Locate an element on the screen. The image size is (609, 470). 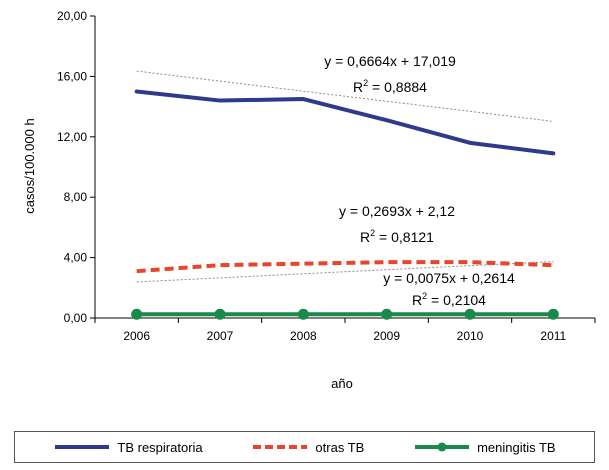
regression-equation: y = 0,2693x + 2,12 is located at coordinates (397, 211).